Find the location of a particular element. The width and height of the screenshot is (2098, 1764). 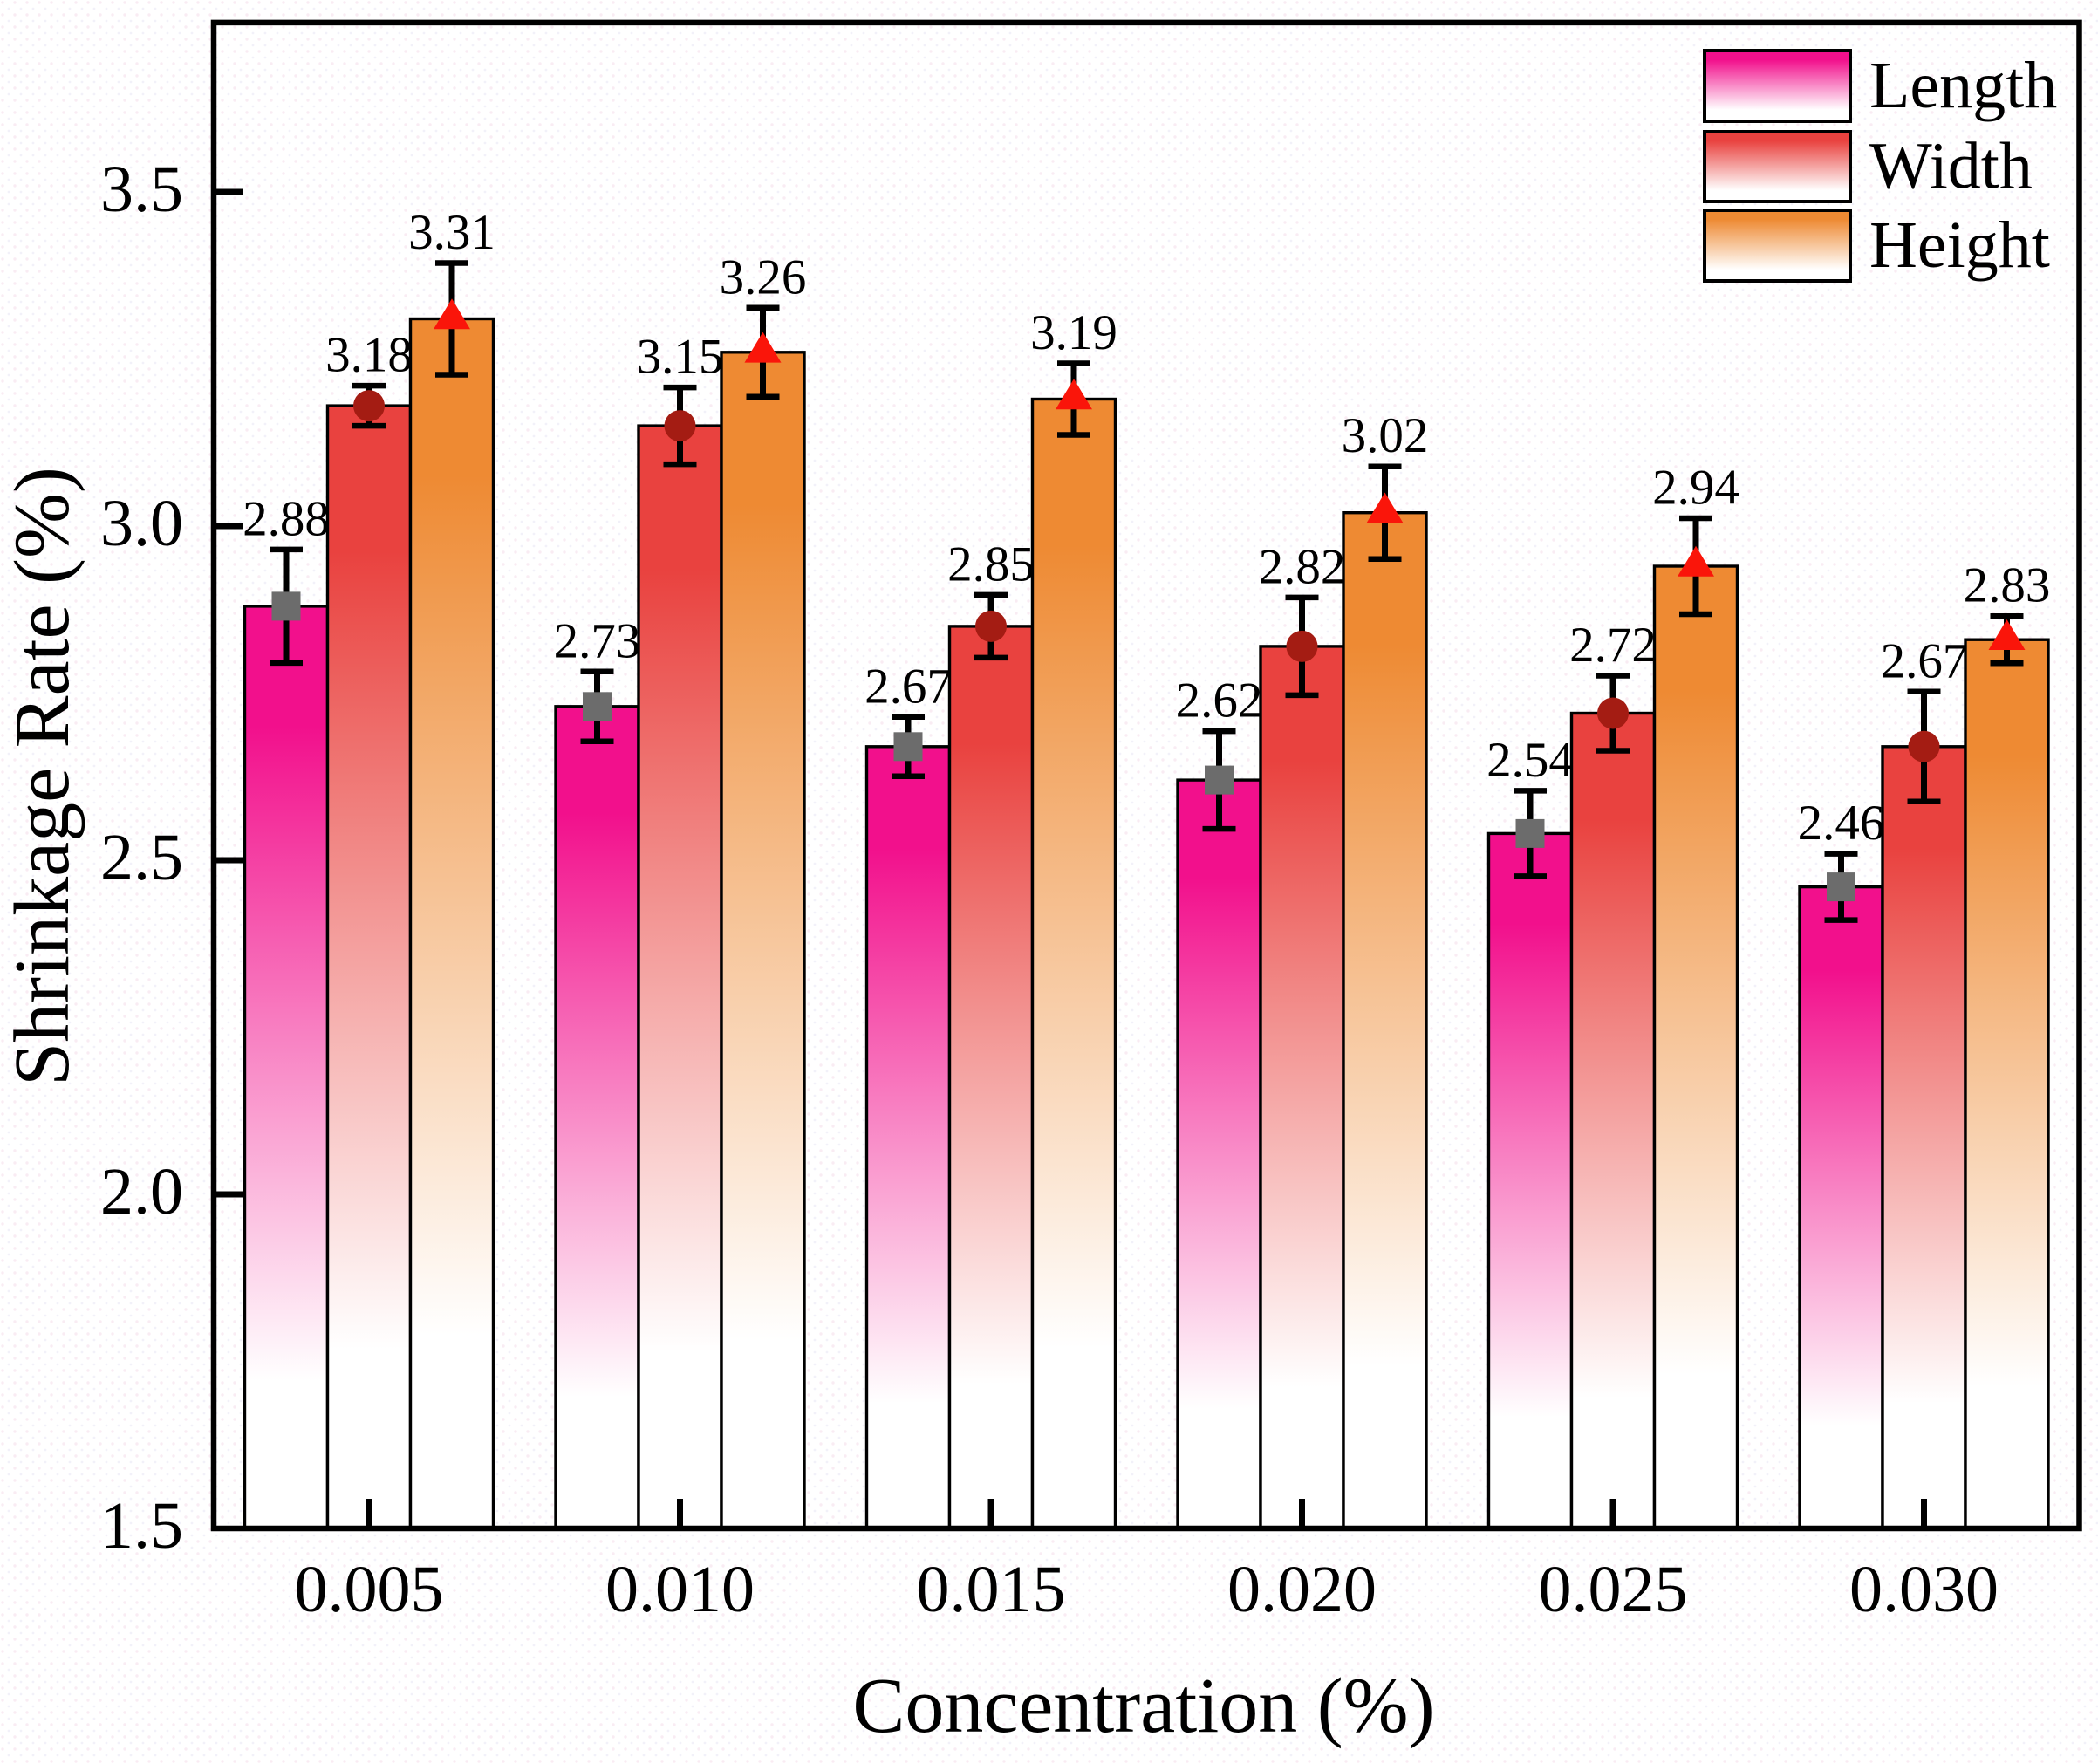

svg-text: 2.83 is located at coordinates (2008, 585).